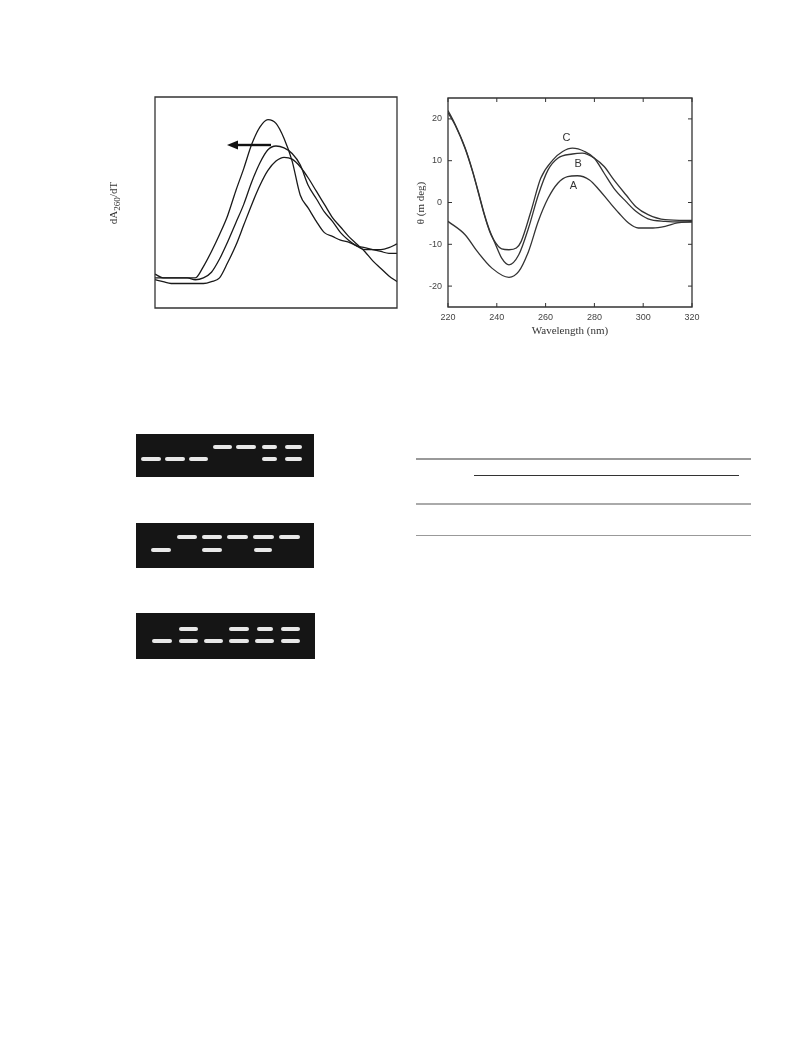 The height and width of the screenshot is (1057, 793). Describe the element at coordinates (436, 118) in the screenshot. I see `y-tick-label: 20` at that location.